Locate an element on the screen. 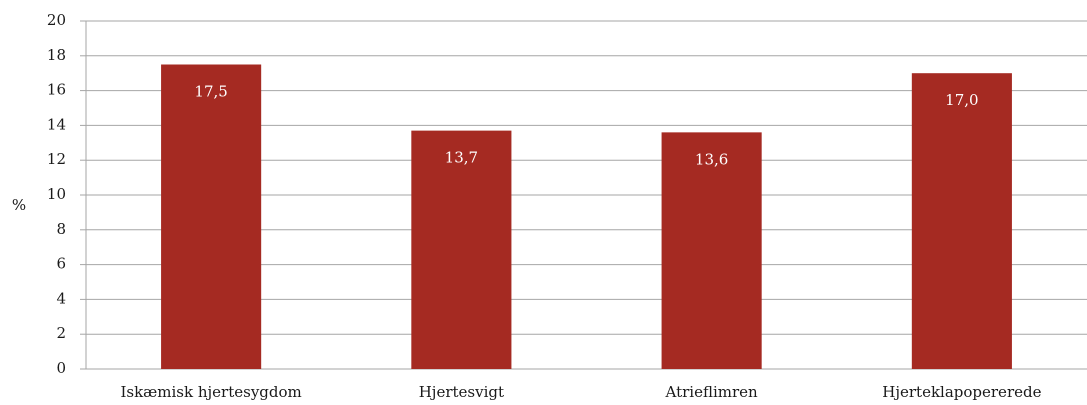 The image size is (1087, 405). x-category-label: Iskæmisk hjertesygdom is located at coordinates (210, 392).